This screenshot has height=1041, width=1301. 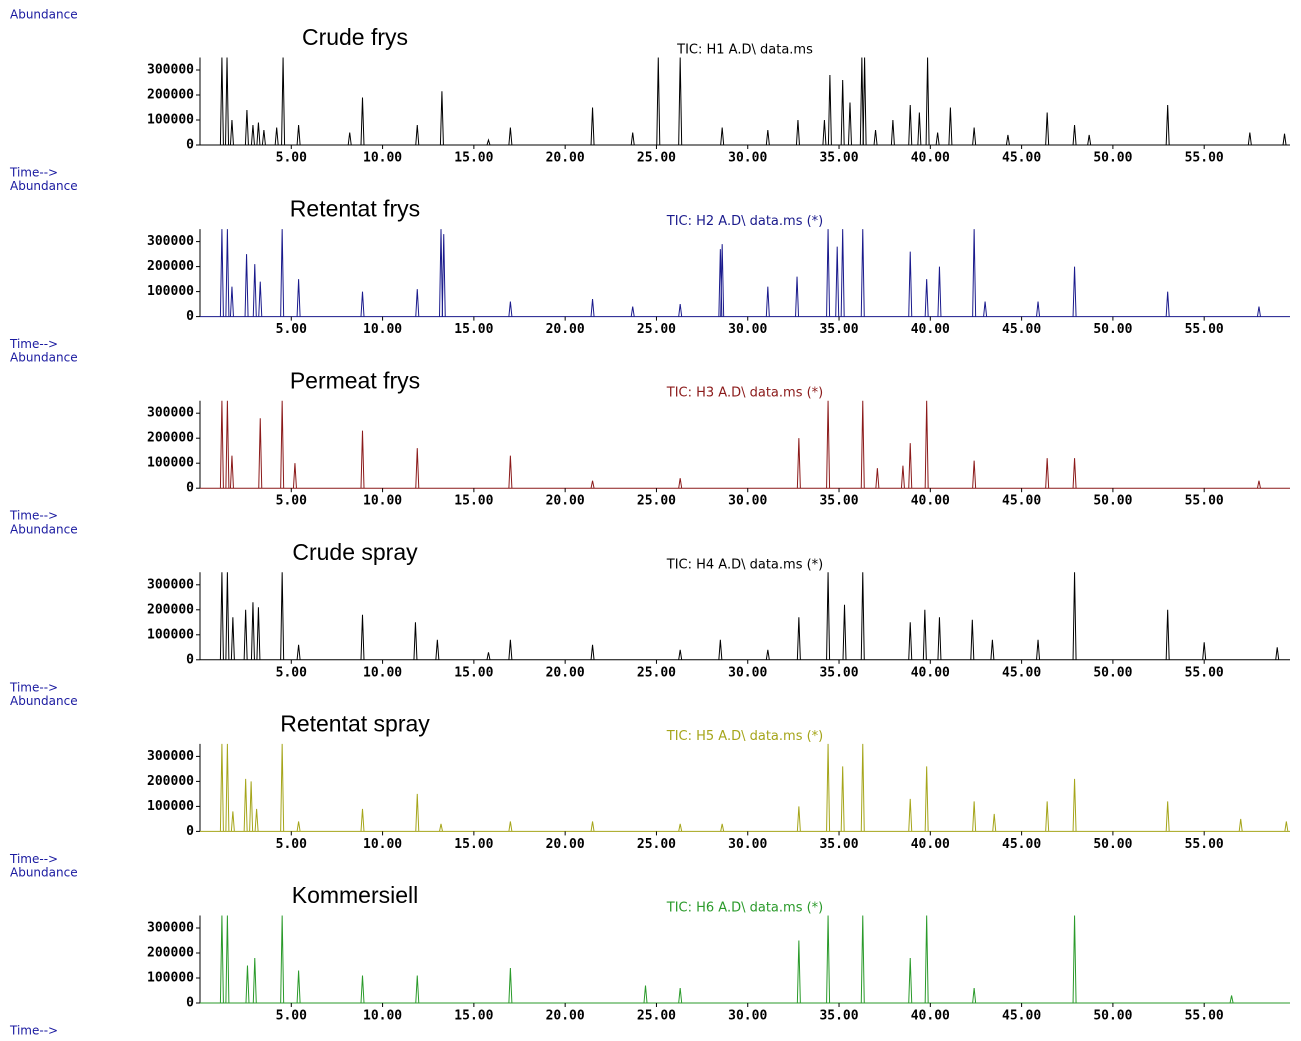 What do you see at coordinates (33, 687) in the screenshot?
I see `x-axis-label: Time-->` at bounding box center [33, 687].